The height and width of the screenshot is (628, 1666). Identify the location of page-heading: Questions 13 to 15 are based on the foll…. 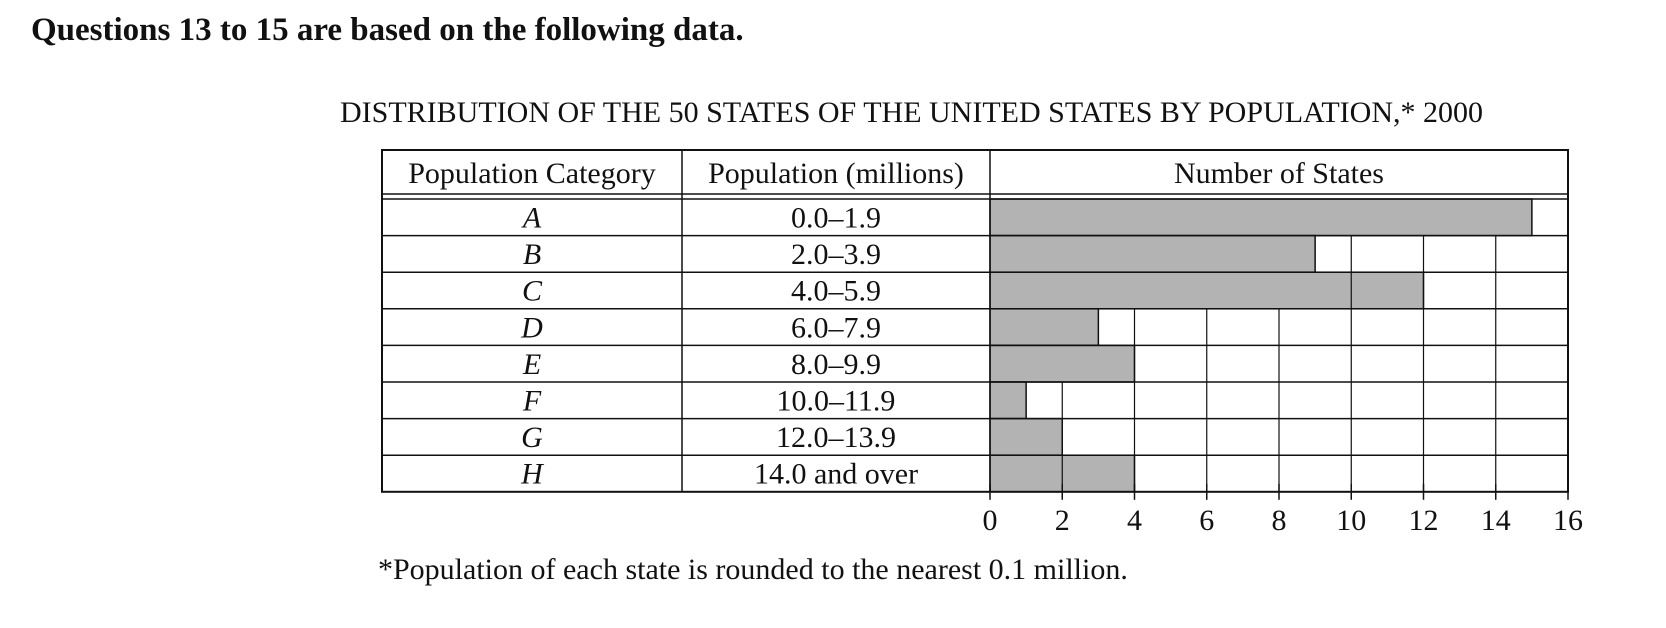
(387, 30).